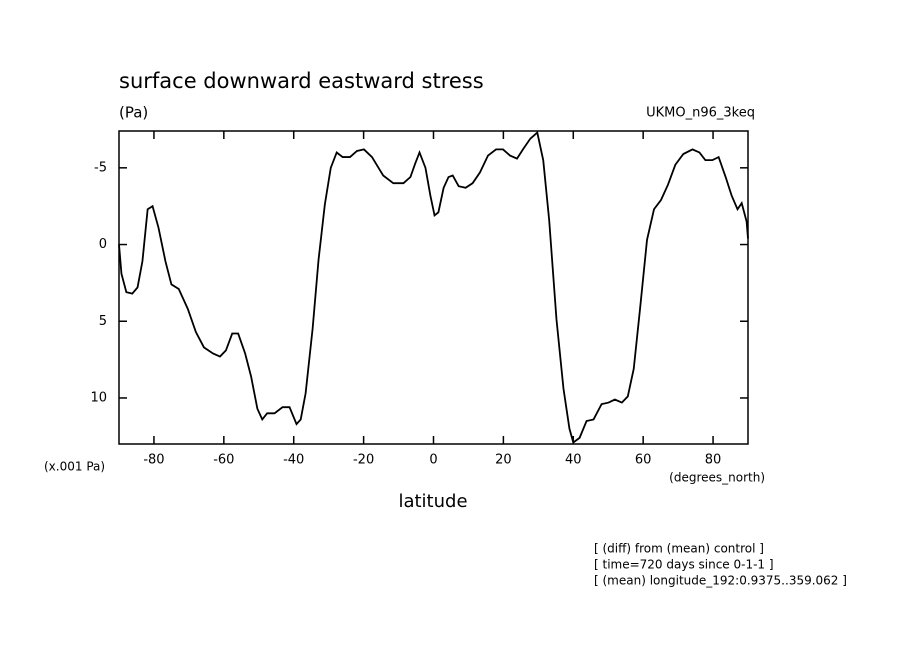 The height and width of the screenshot is (654, 904). Describe the element at coordinates (363, 460) in the screenshot. I see `x-tick-label: -20` at that location.